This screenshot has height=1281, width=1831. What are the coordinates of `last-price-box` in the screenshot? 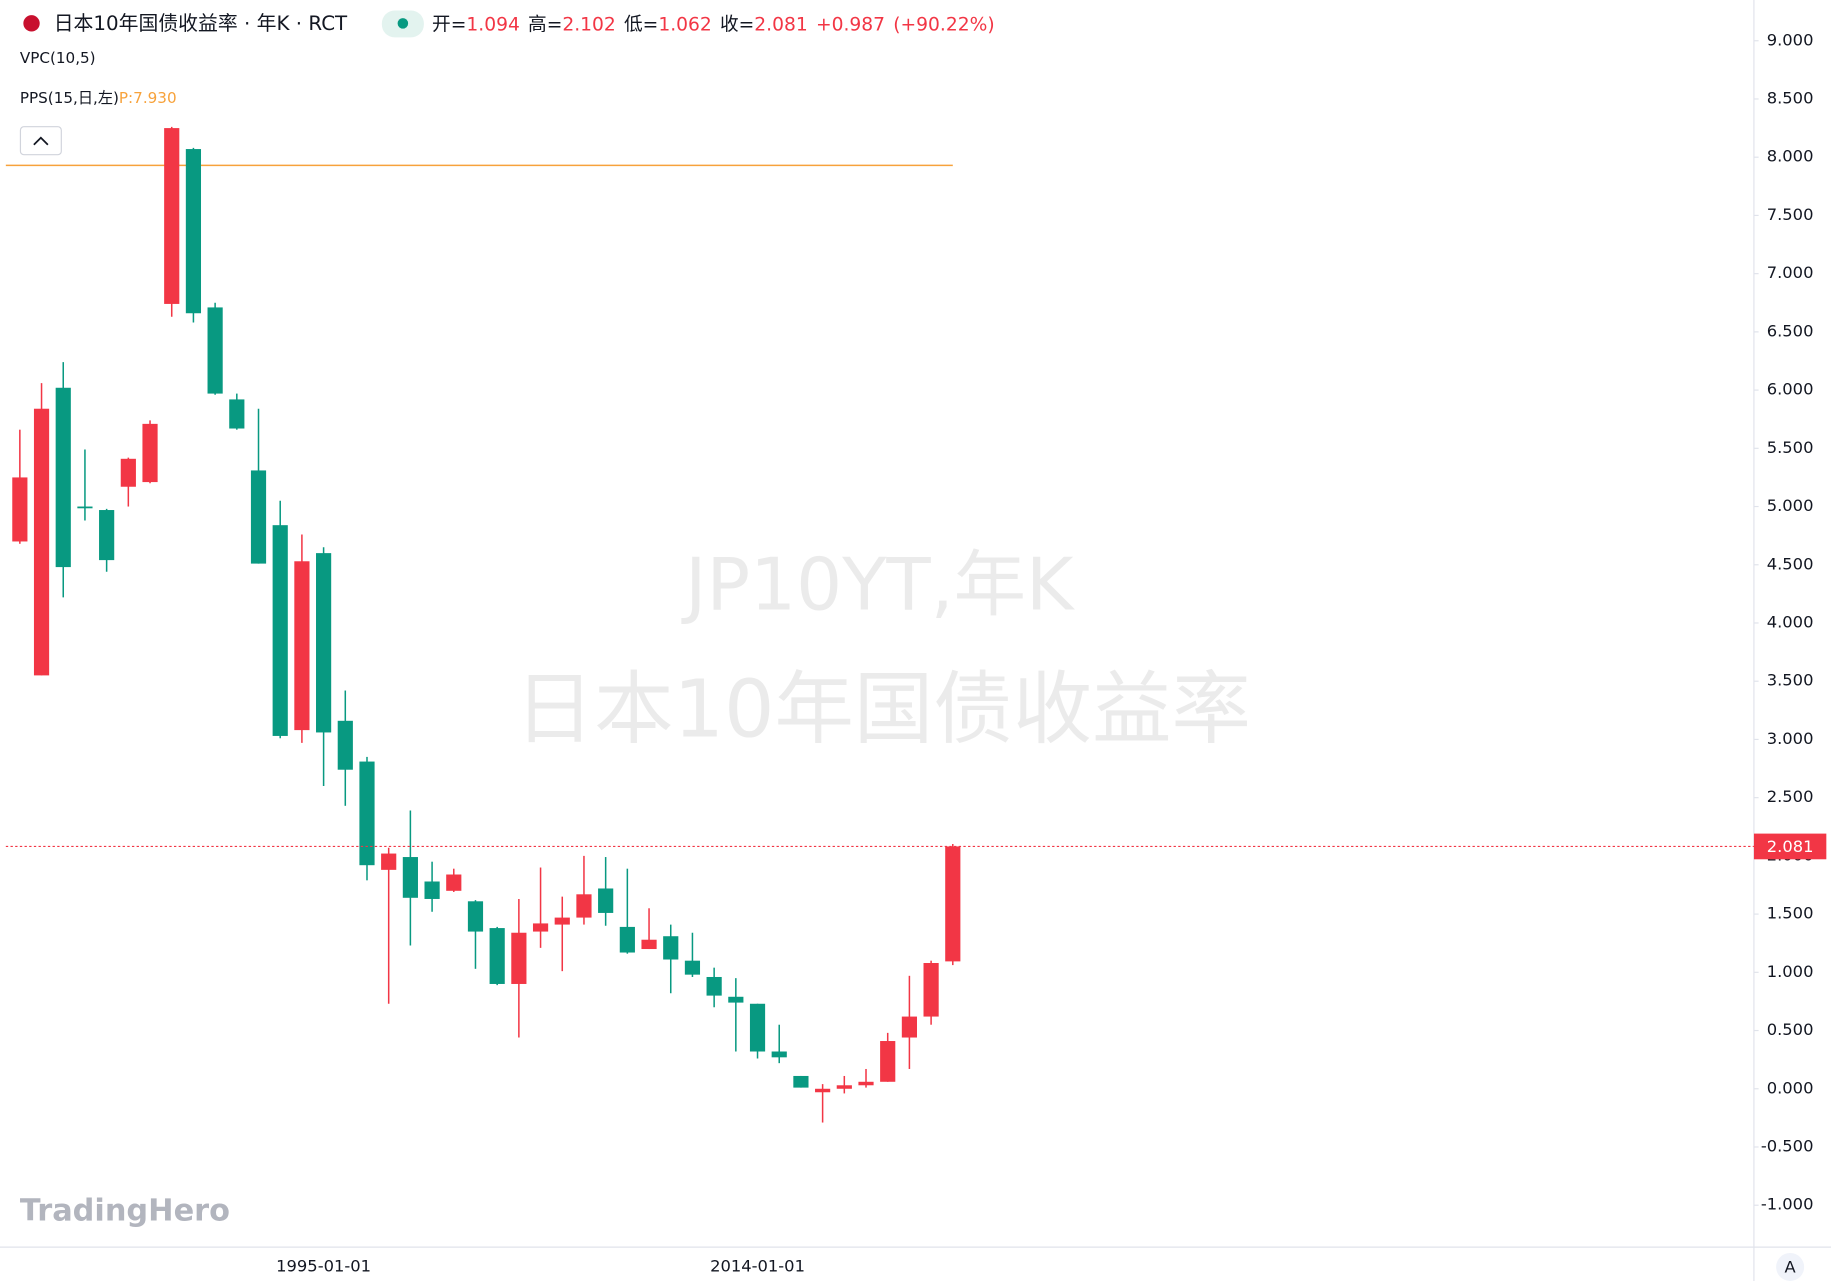 It's located at (1790, 846).